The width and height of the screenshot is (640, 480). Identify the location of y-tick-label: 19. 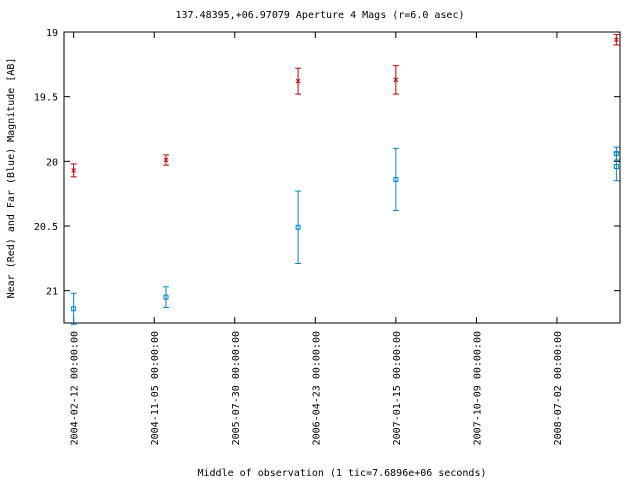
(52, 33).